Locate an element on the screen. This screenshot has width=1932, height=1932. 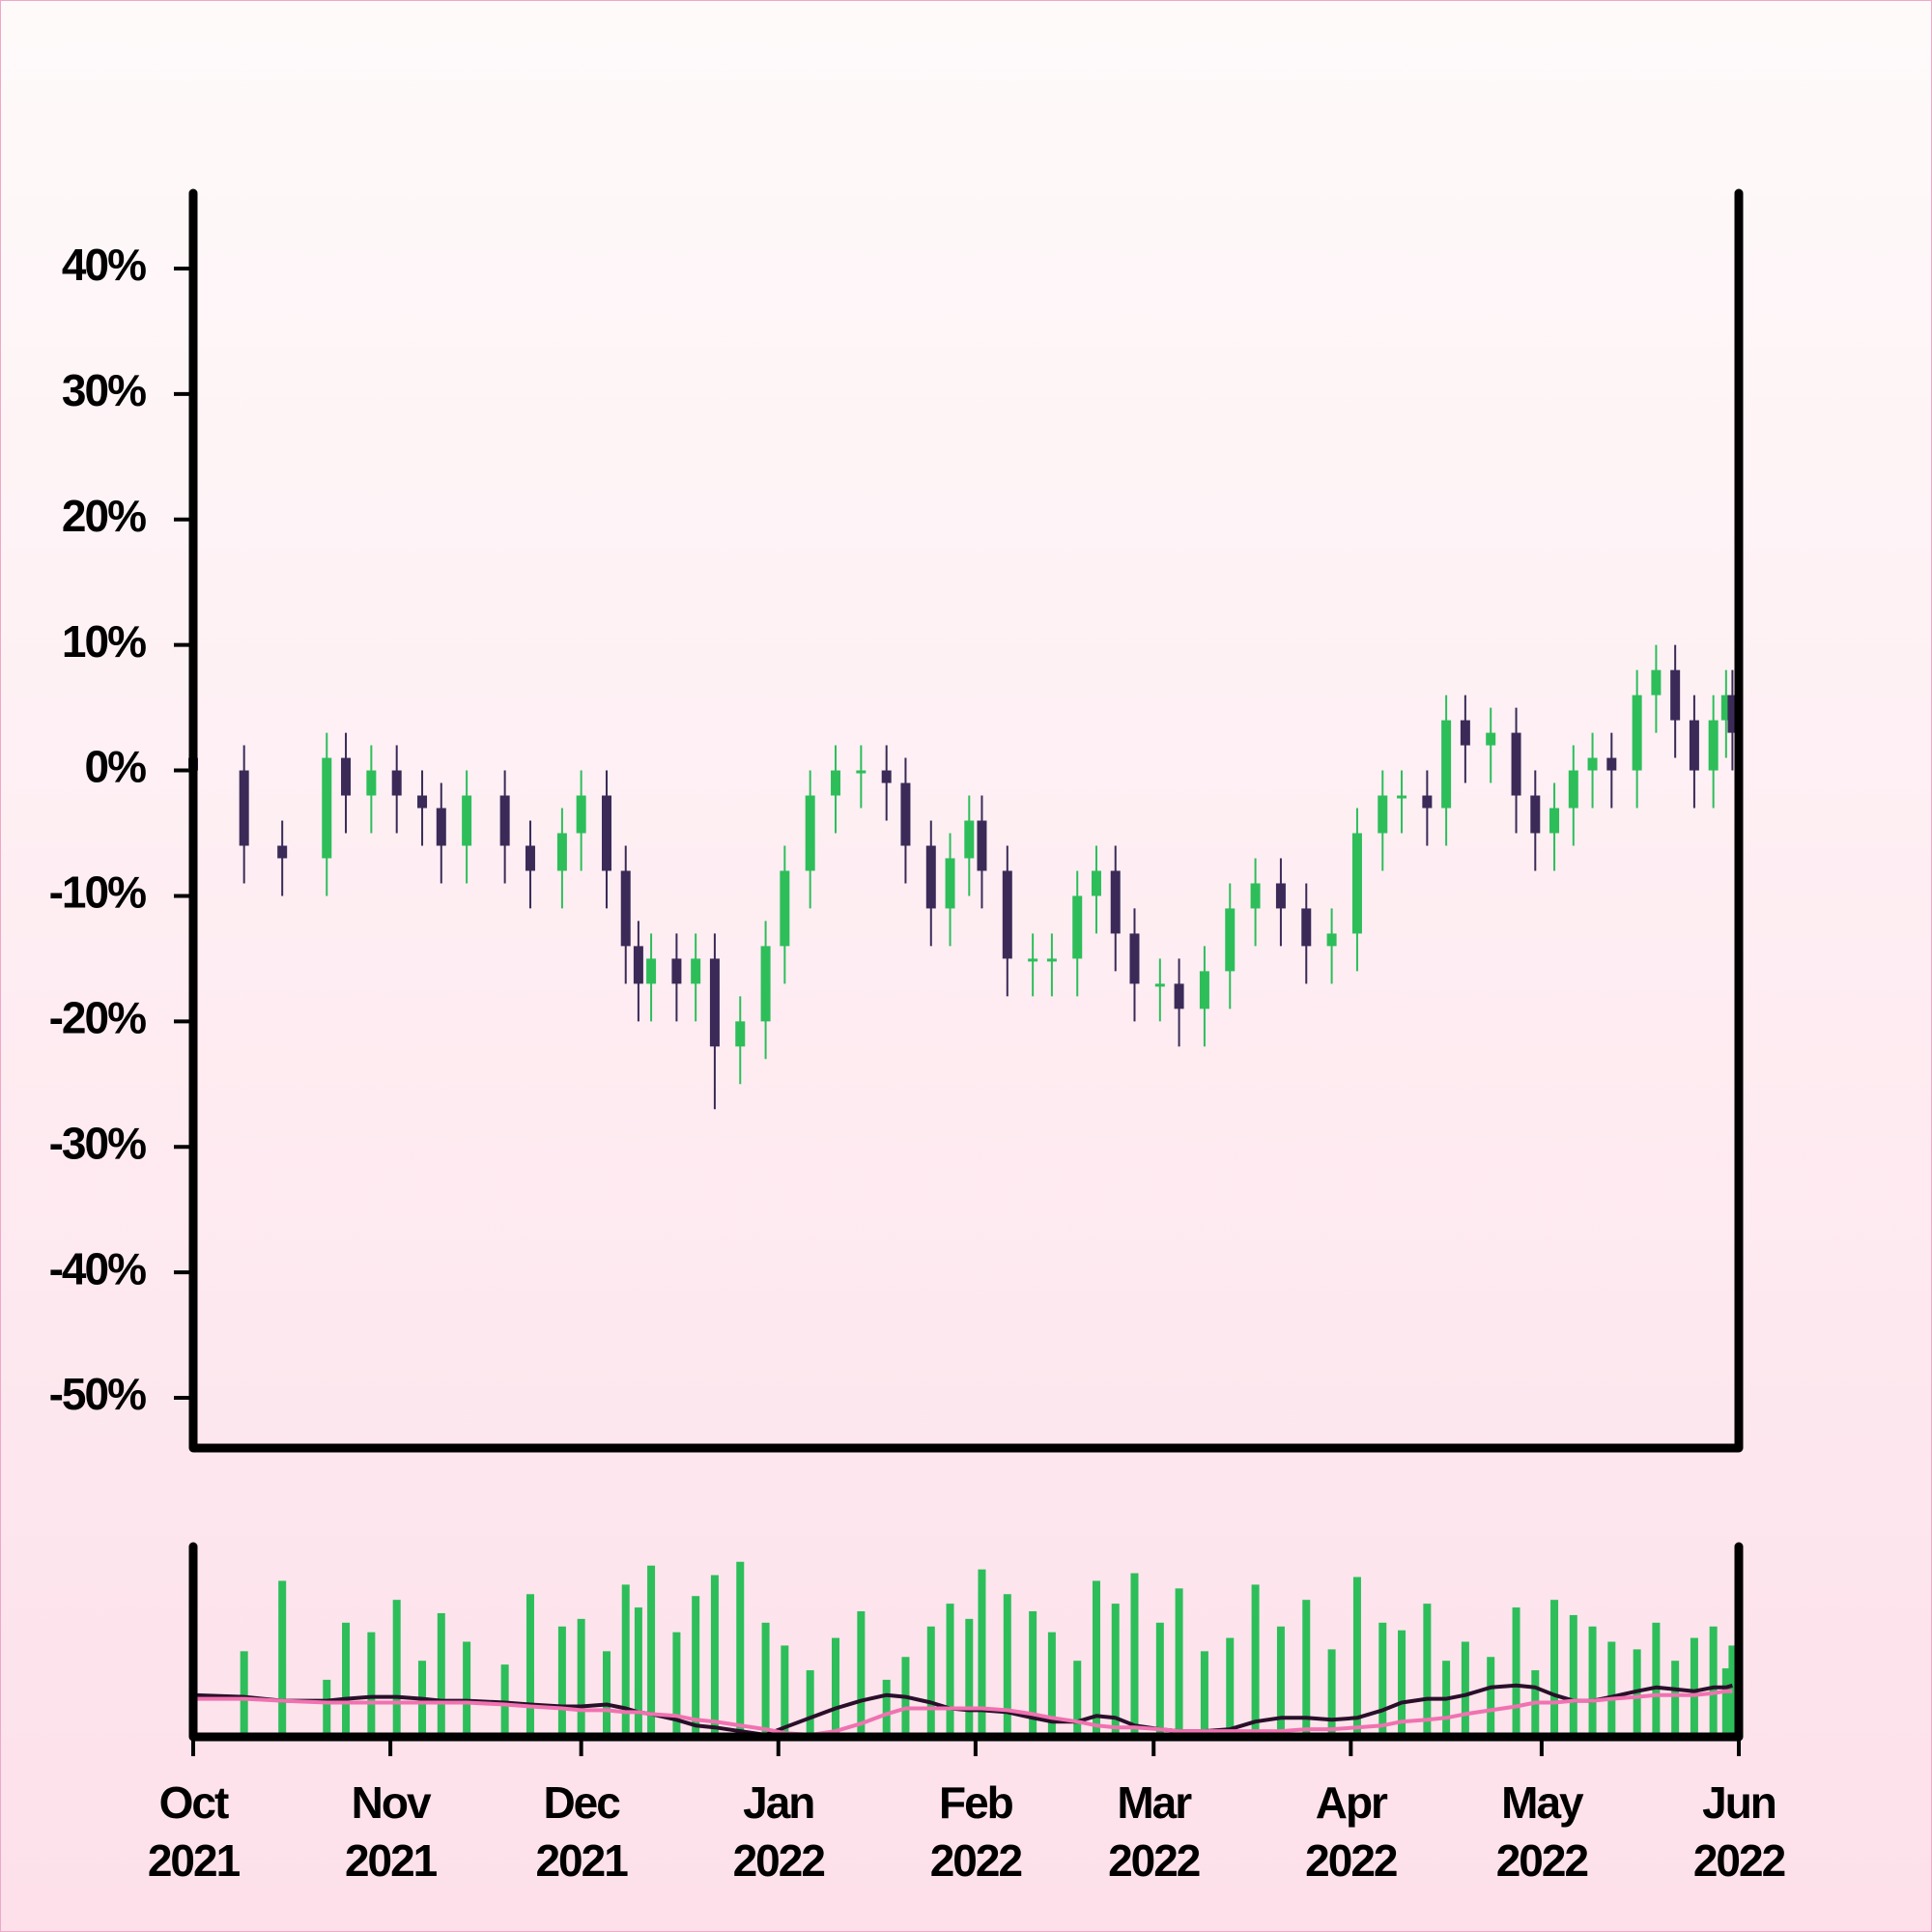
y-tick-label: 20% is located at coordinates (104, 516).